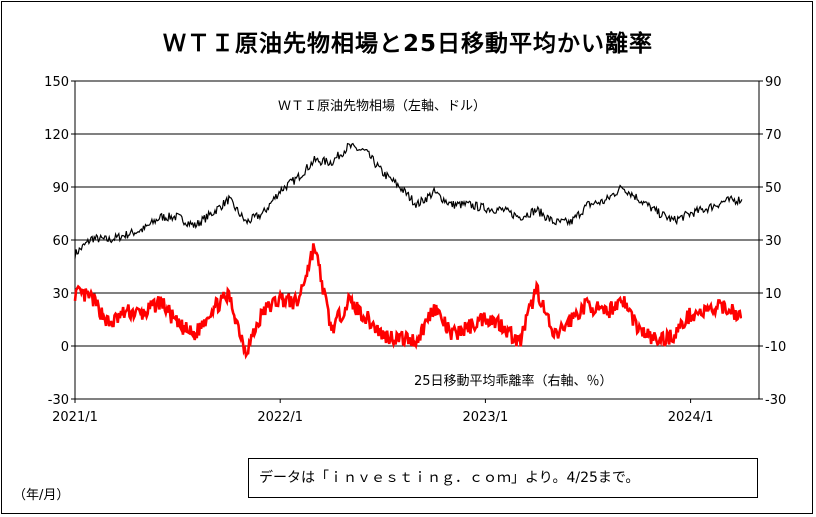  What do you see at coordinates (56, 135) in the screenshot?
I see `left-tick-label: 120` at bounding box center [56, 135].